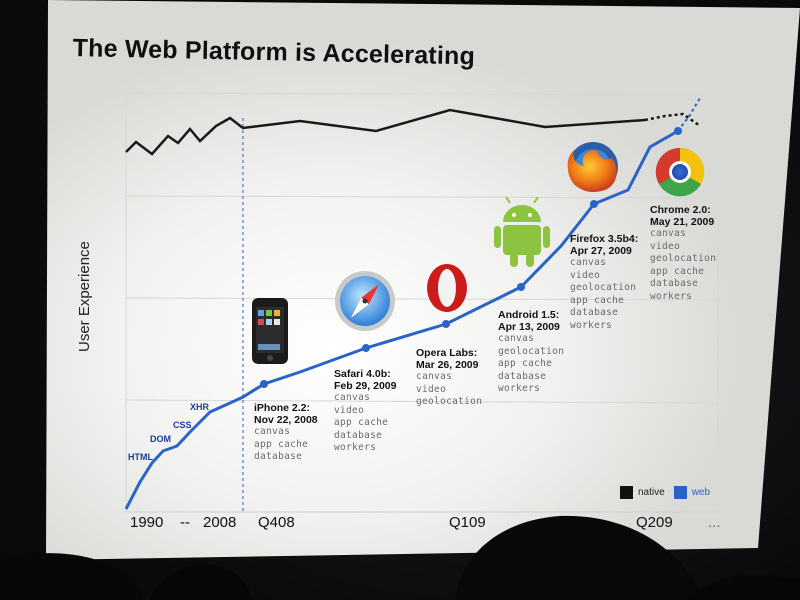 This screenshot has width=800, height=600. What do you see at coordinates (365, 301) in the screenshot?
I see `safari-icon` at bounding box center [365, 301].